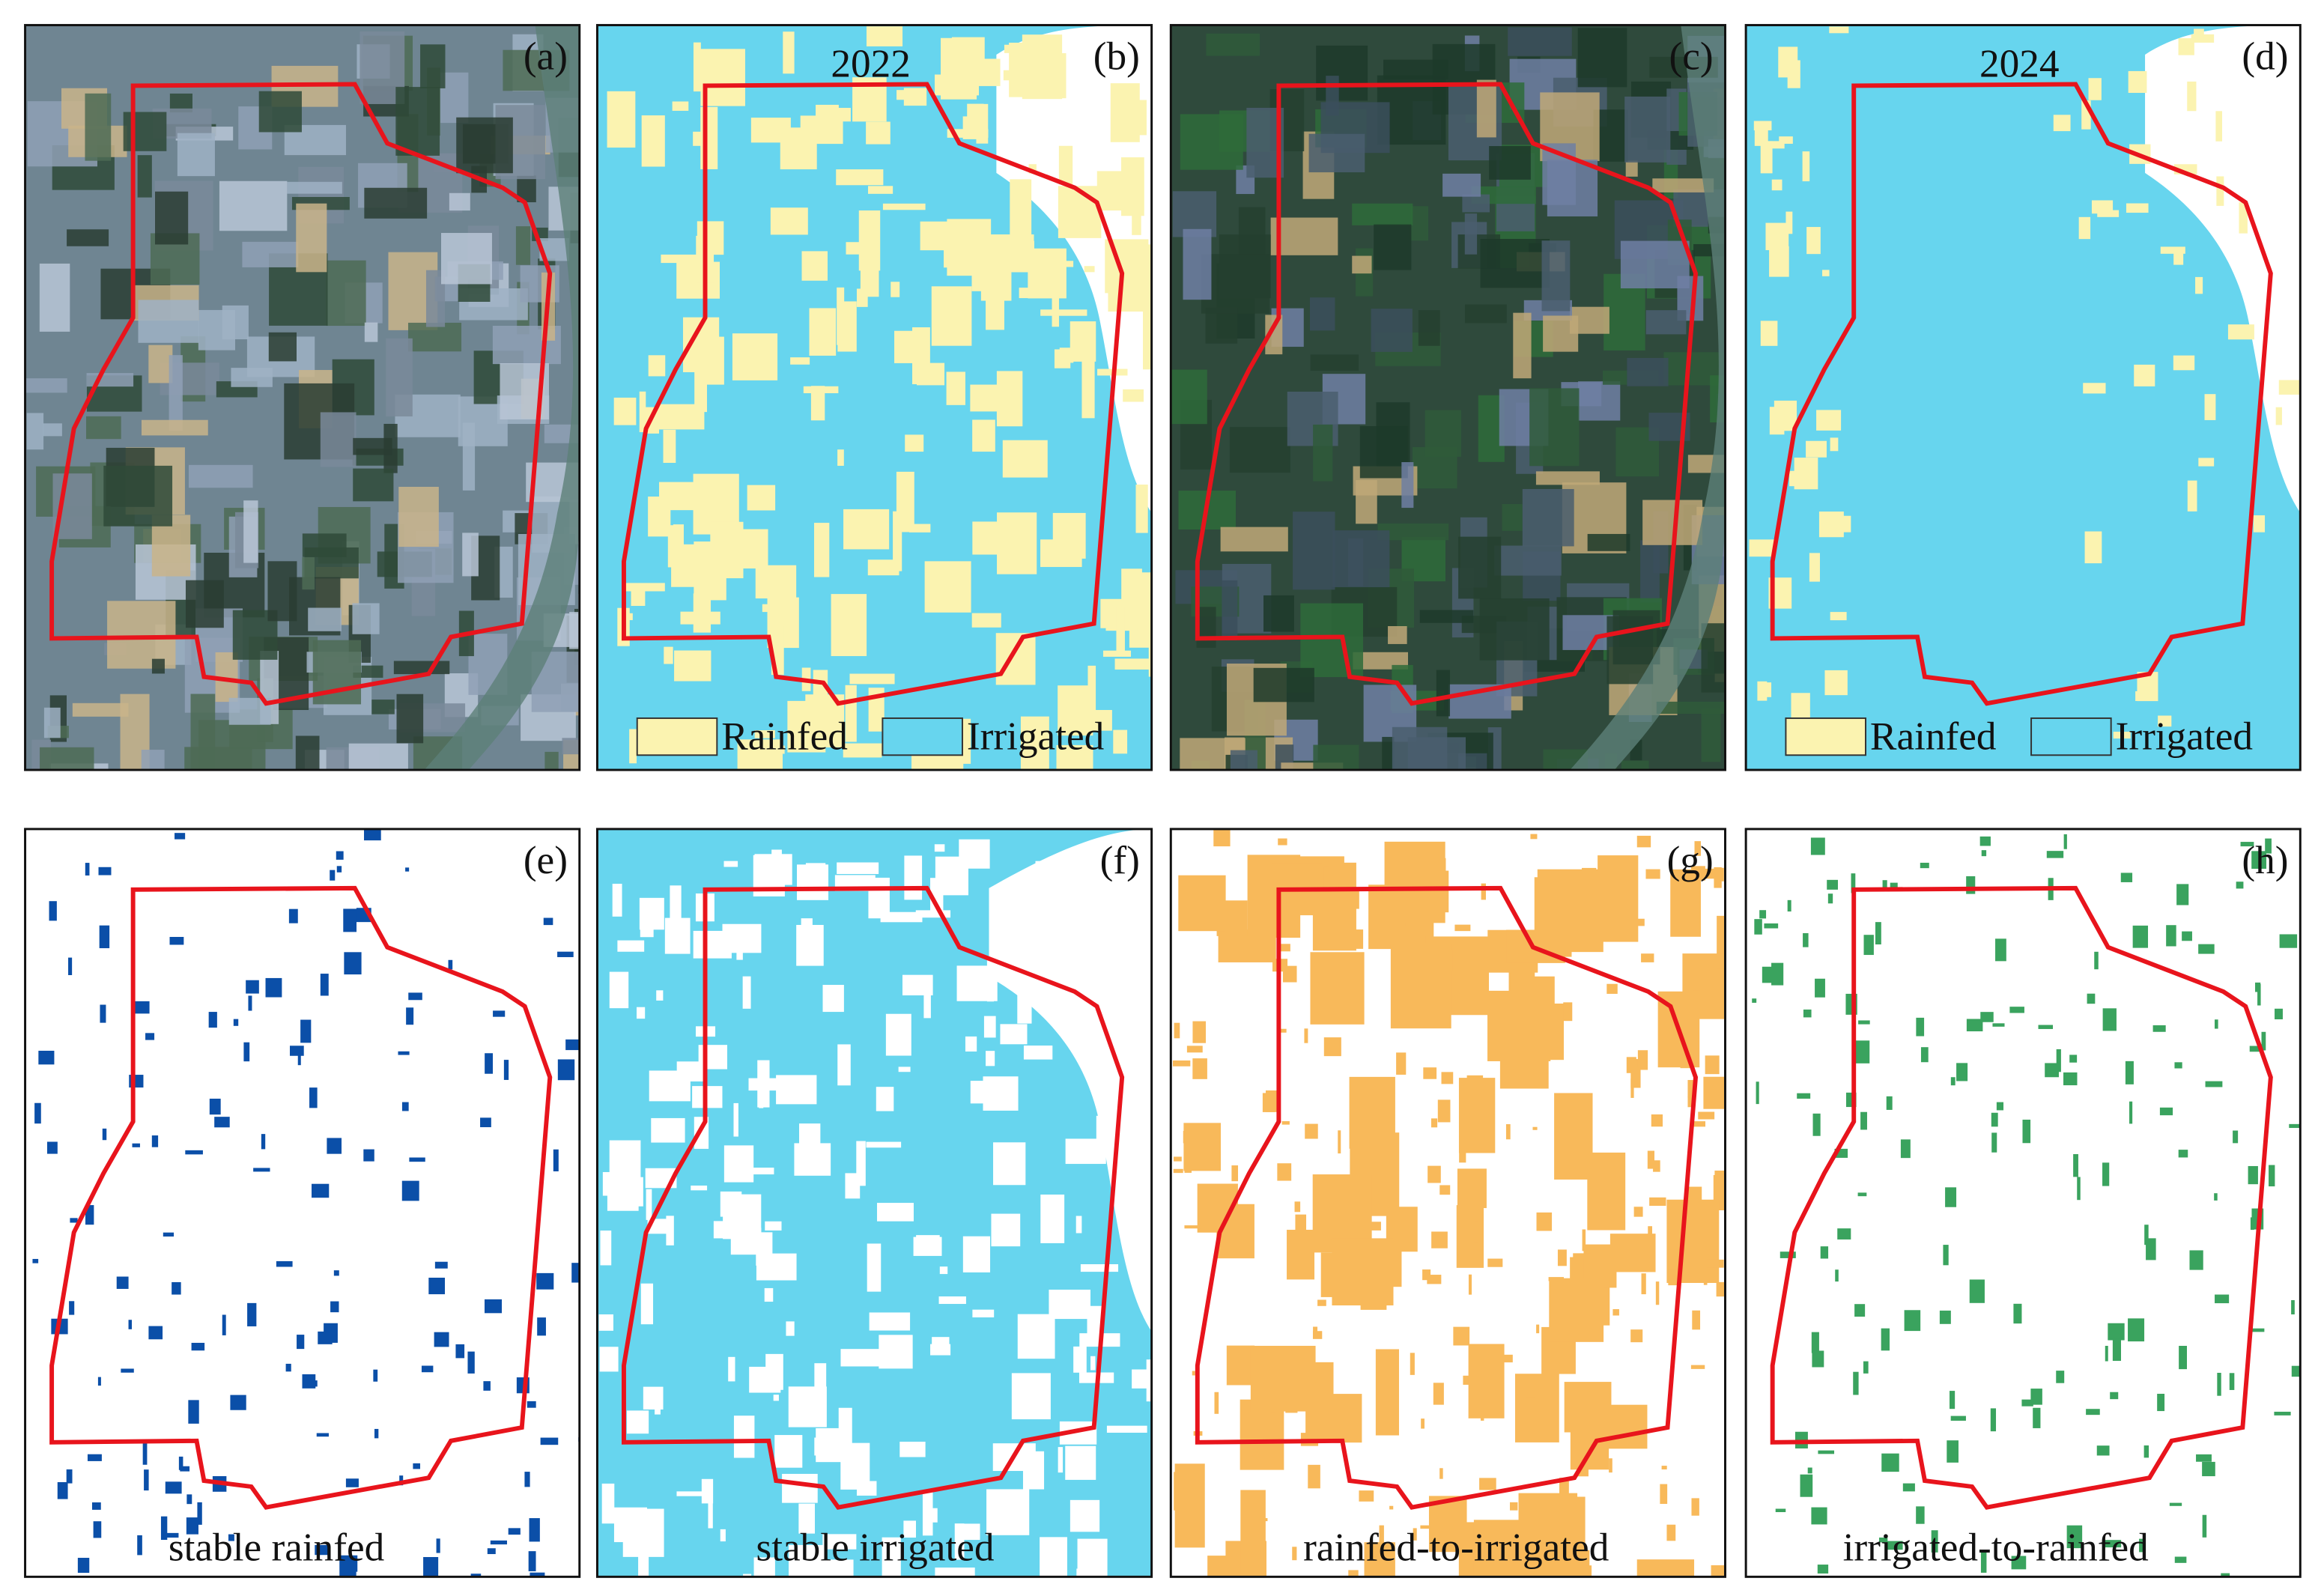 Image resolution: width=2318 pixels, height=1596 pixels. What do you see at coordinates (1447, 398) in the screenshot?
I see `map-panel: (c)` at bounding box center [1447, 398].